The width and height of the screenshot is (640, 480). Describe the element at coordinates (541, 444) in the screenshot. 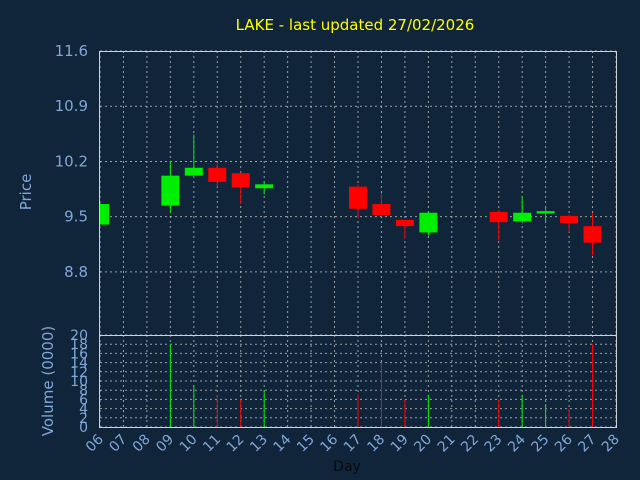

I see `x-tick-label: 25` at that location.